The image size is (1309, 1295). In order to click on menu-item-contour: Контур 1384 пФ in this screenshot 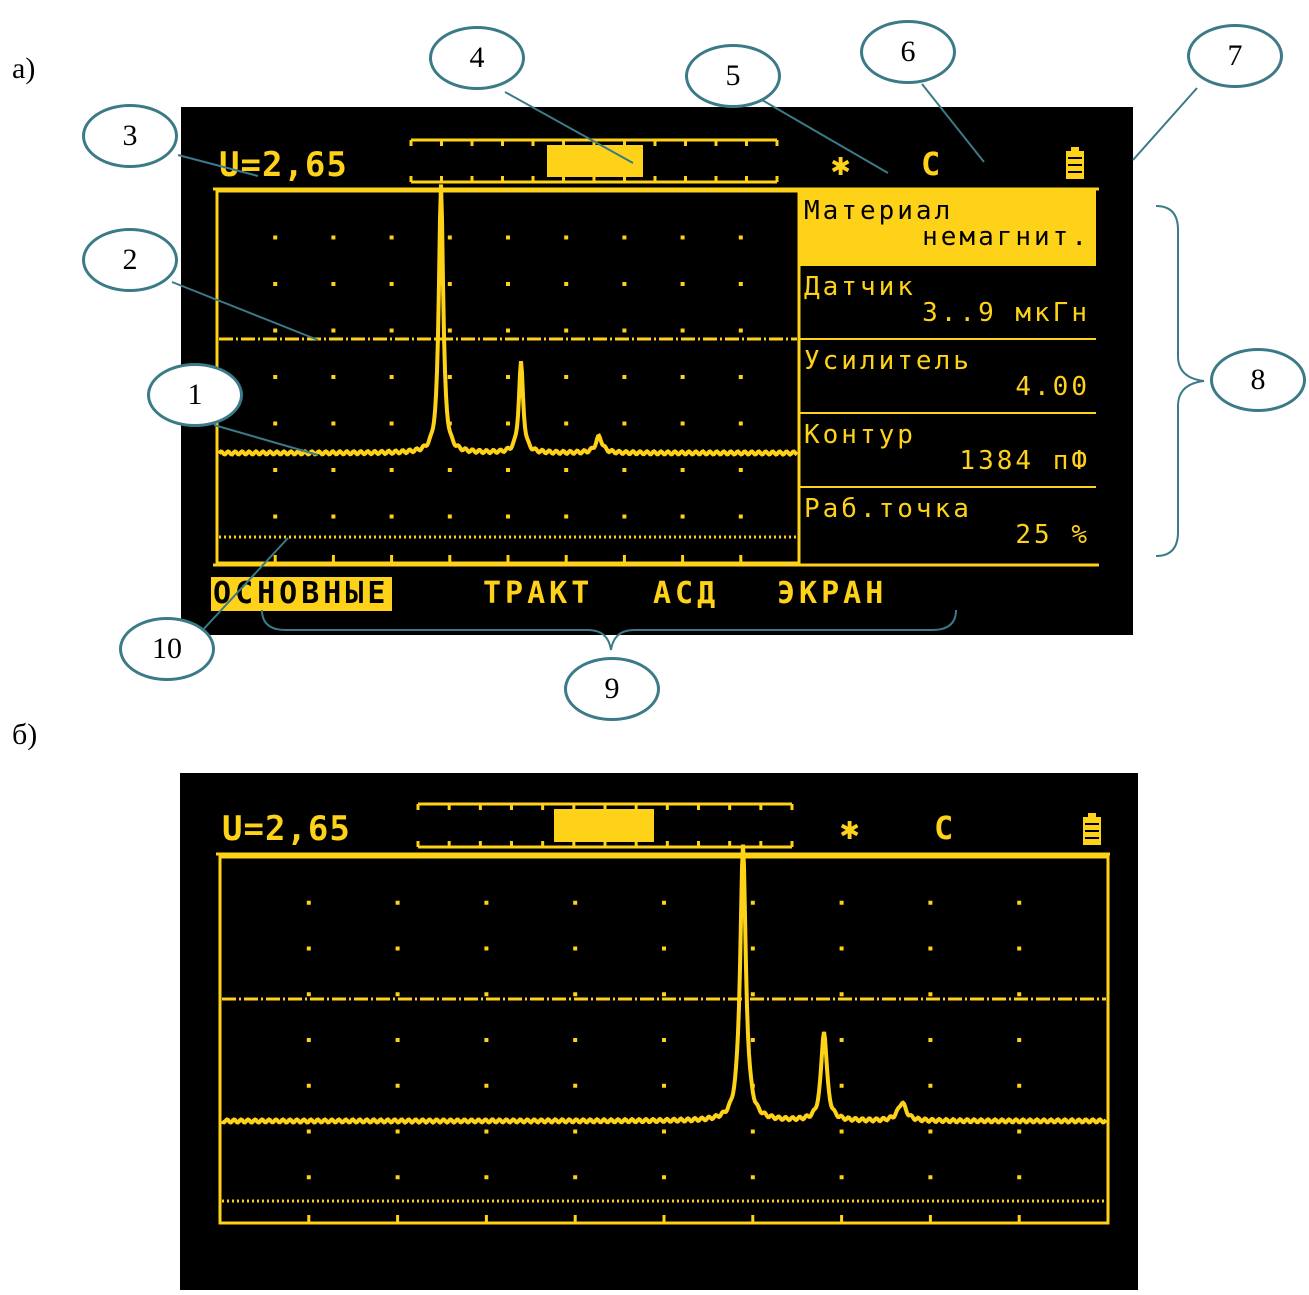, I will do `click(948, 449)`.